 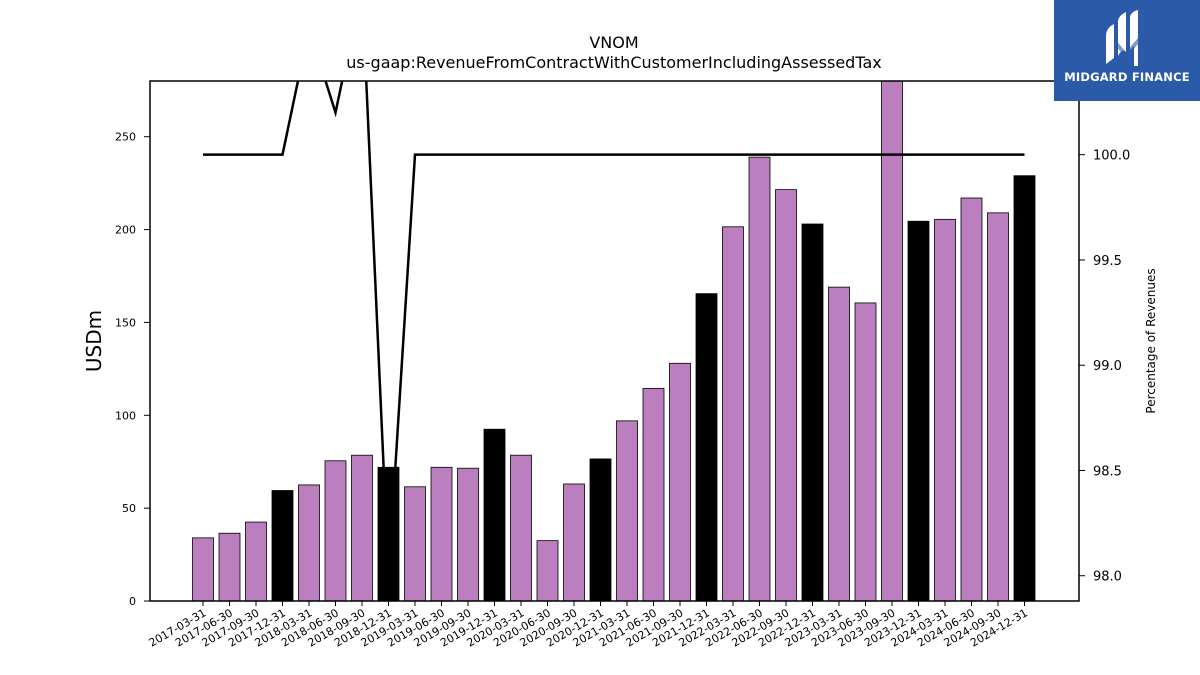 I want to click on y2-tick-label: 98.0, so click(x=1107, y=577).